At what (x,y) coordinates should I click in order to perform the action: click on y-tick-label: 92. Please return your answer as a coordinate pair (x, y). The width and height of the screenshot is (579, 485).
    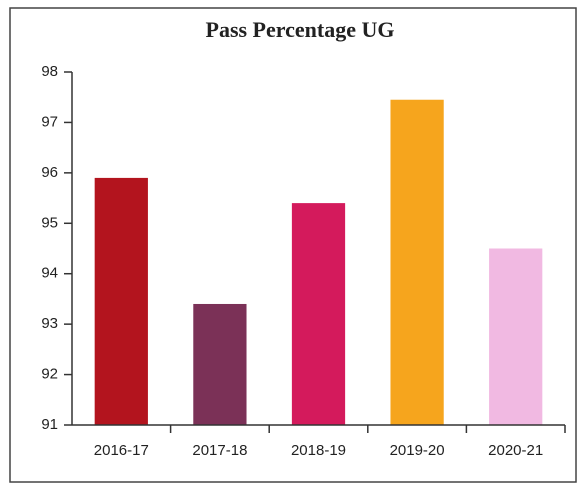
    Looking at the image, I should click on (49, 374).